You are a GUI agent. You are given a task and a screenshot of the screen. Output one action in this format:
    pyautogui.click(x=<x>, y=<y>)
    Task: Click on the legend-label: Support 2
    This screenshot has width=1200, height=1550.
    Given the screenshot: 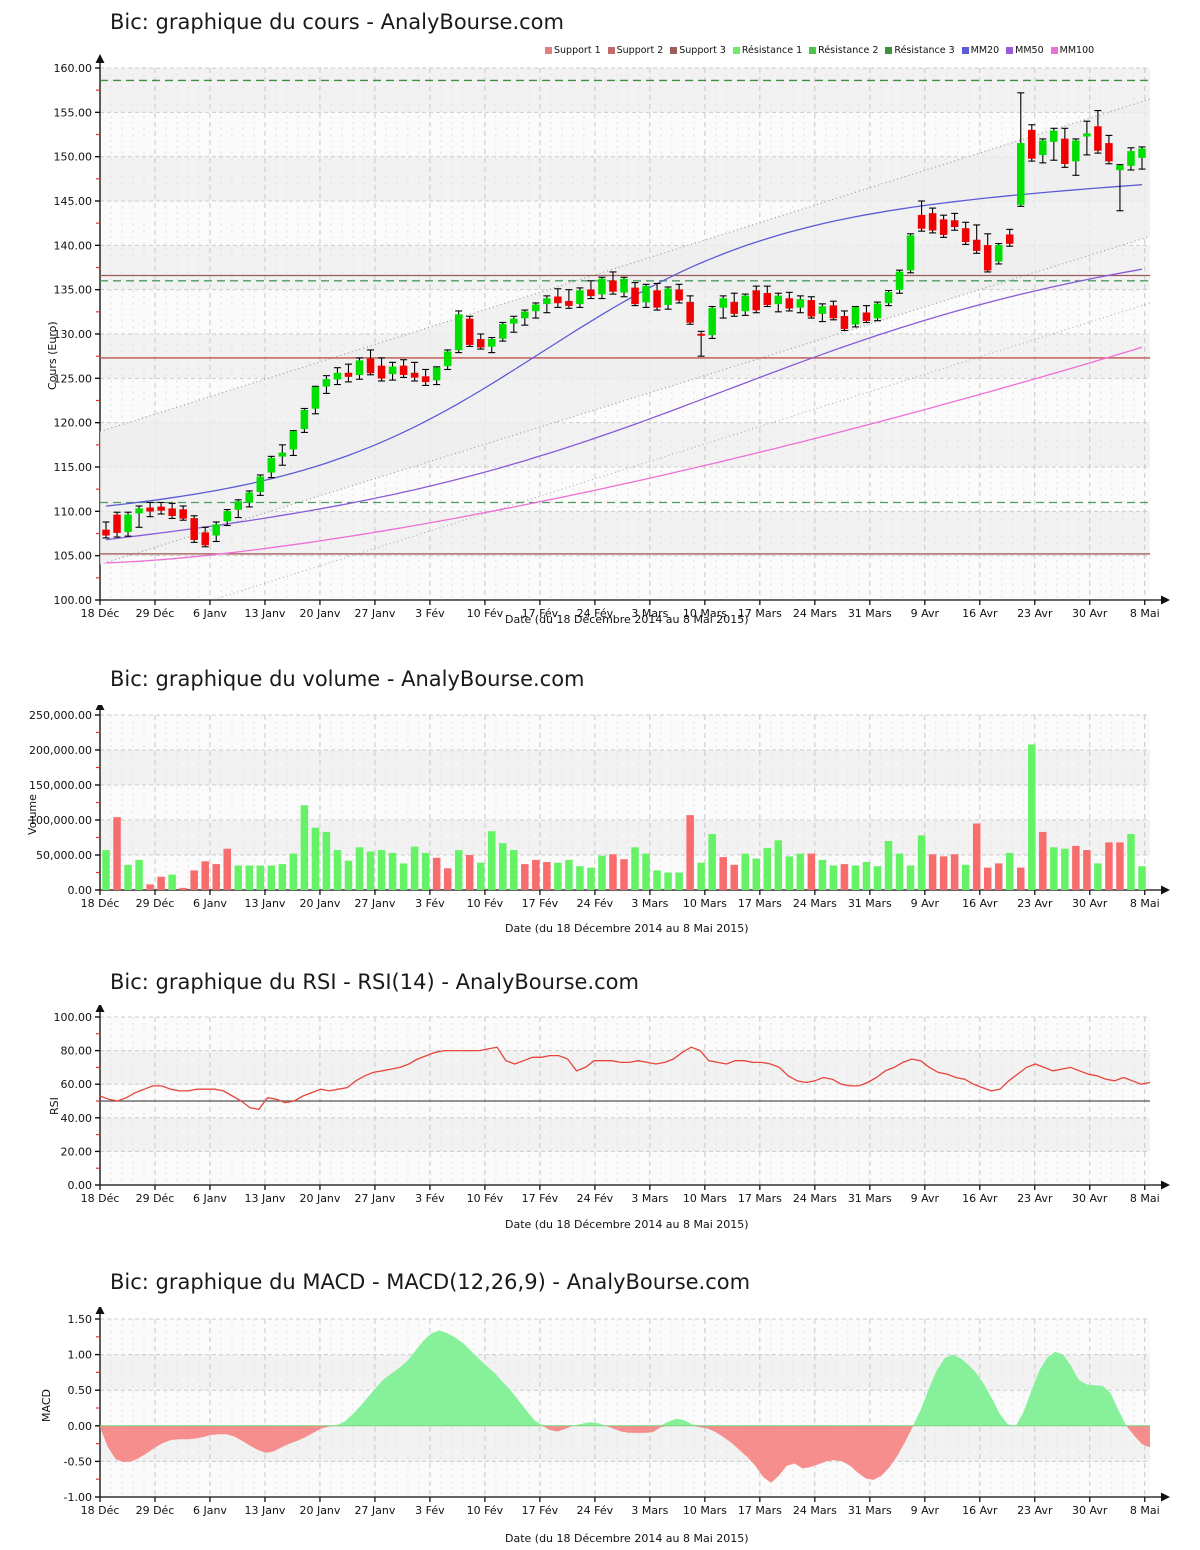 What is the action you would take?
    pyautogui.click(x=640, y=50)
    